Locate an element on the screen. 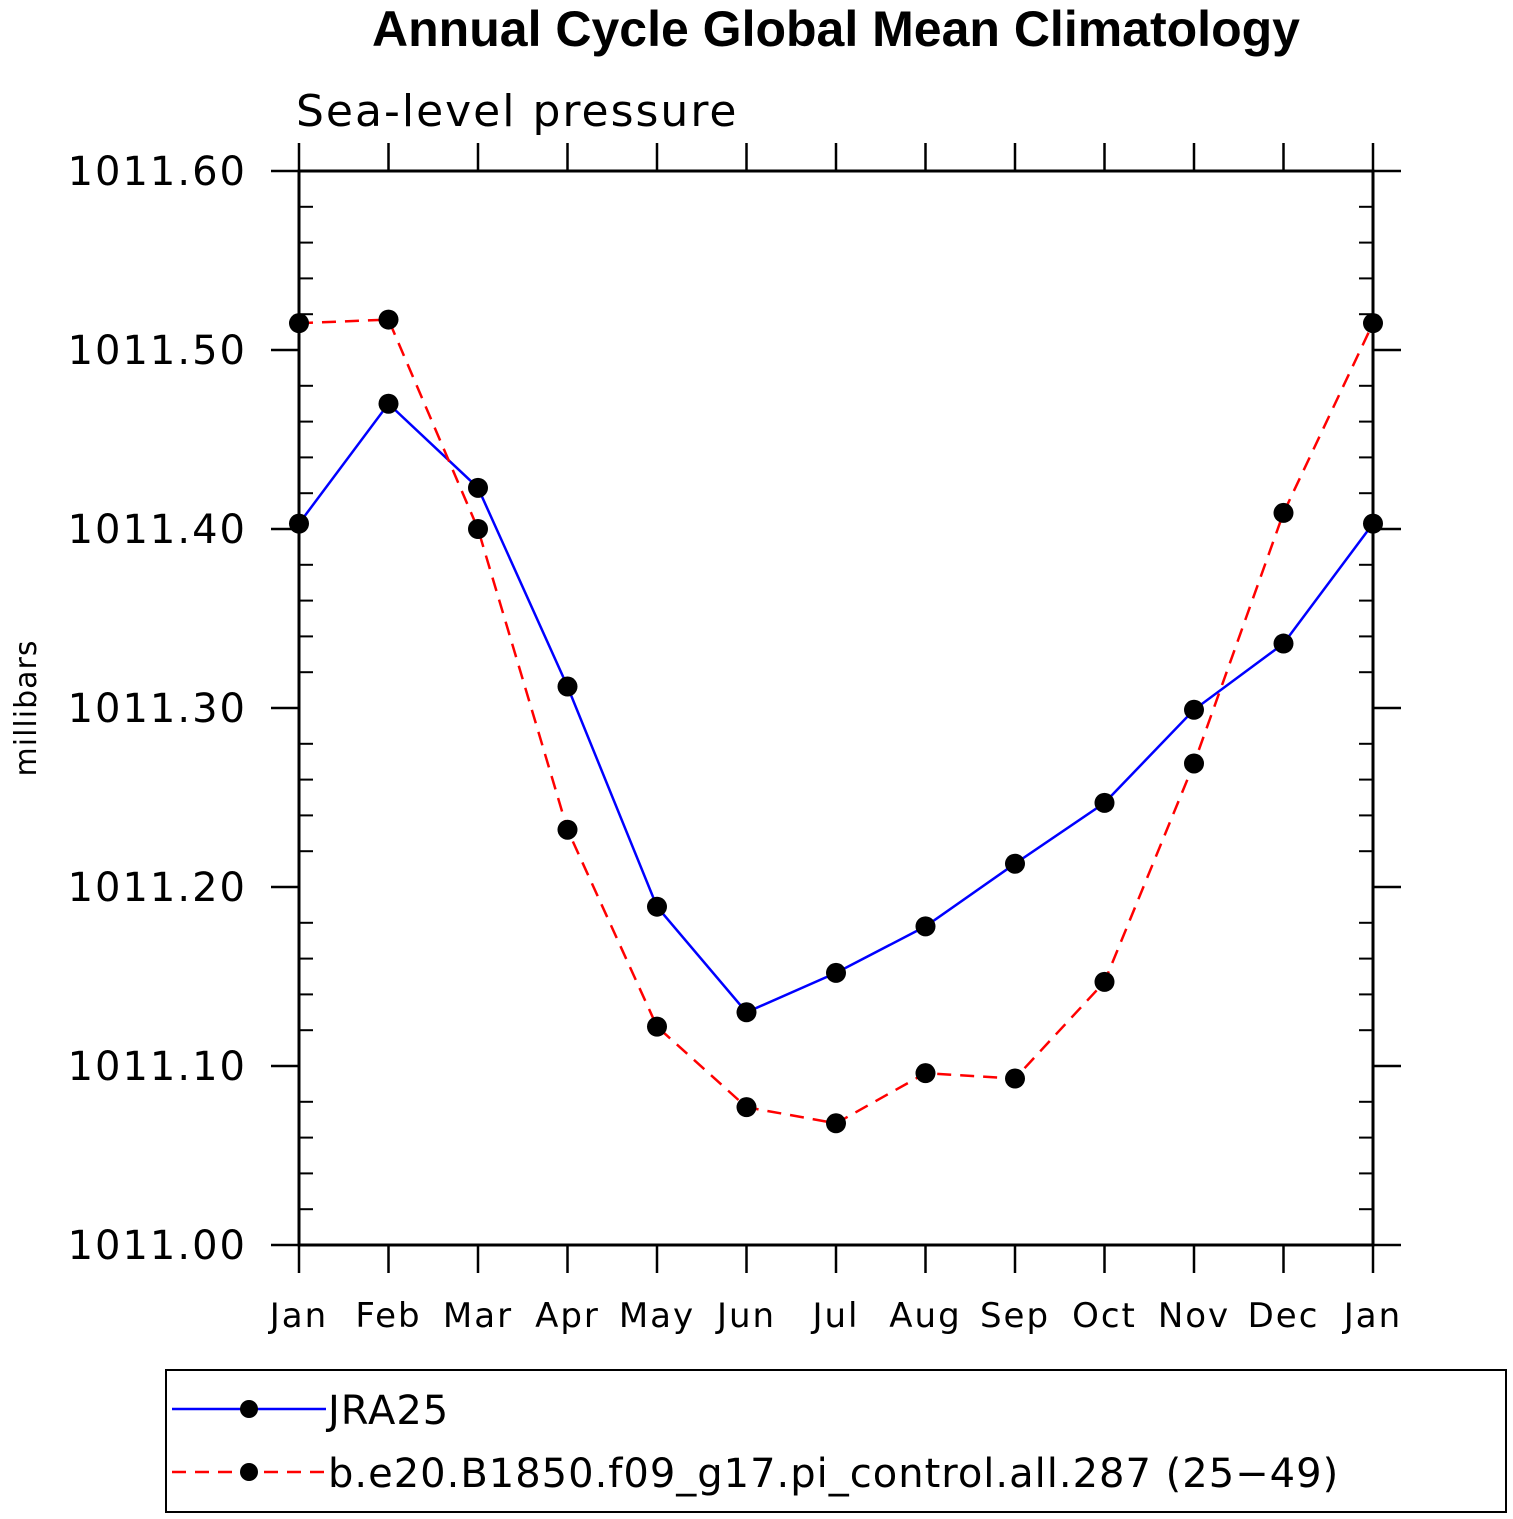 This screenshot has height=1519, width=1513. legend-box is located at coordinates (836, 1441).